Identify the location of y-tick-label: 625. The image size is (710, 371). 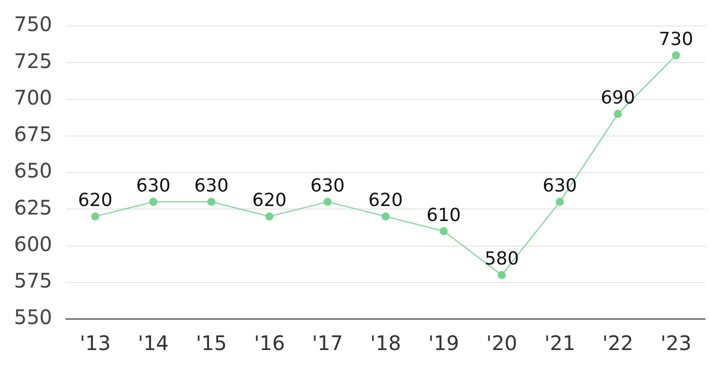
(33, 207).